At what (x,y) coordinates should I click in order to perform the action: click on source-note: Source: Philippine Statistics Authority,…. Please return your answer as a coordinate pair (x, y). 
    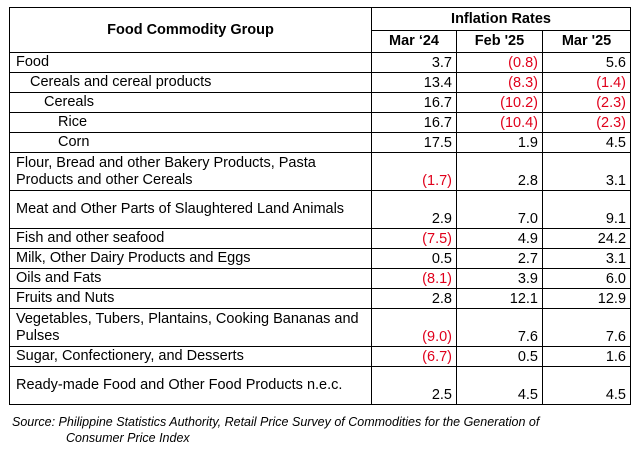
    Looking at the image, I should click on (312, 430).